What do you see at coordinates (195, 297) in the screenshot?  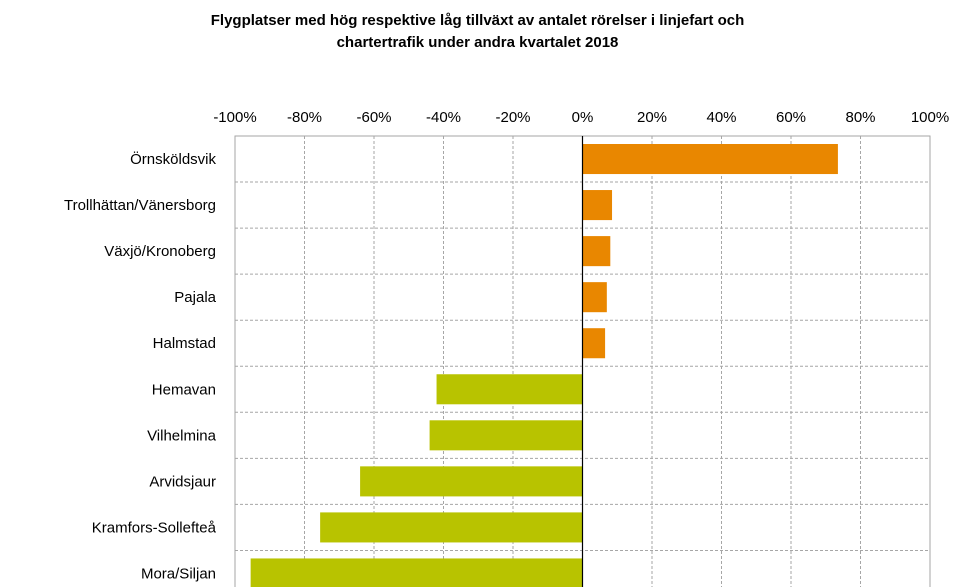 I see `category-label: Pajala` at bounding box center [195, 297].